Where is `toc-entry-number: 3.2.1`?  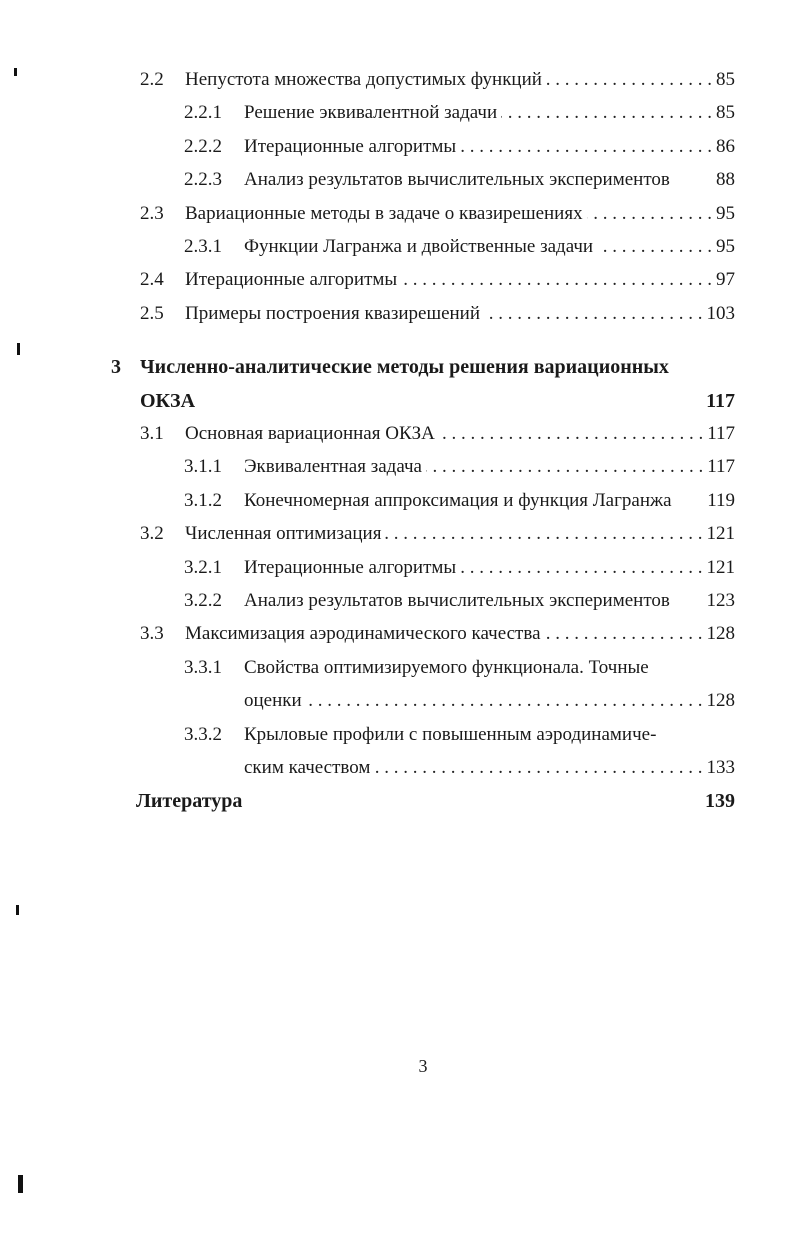
toc-entry-number: 3.2.1 is located at coordinates (203, 567).